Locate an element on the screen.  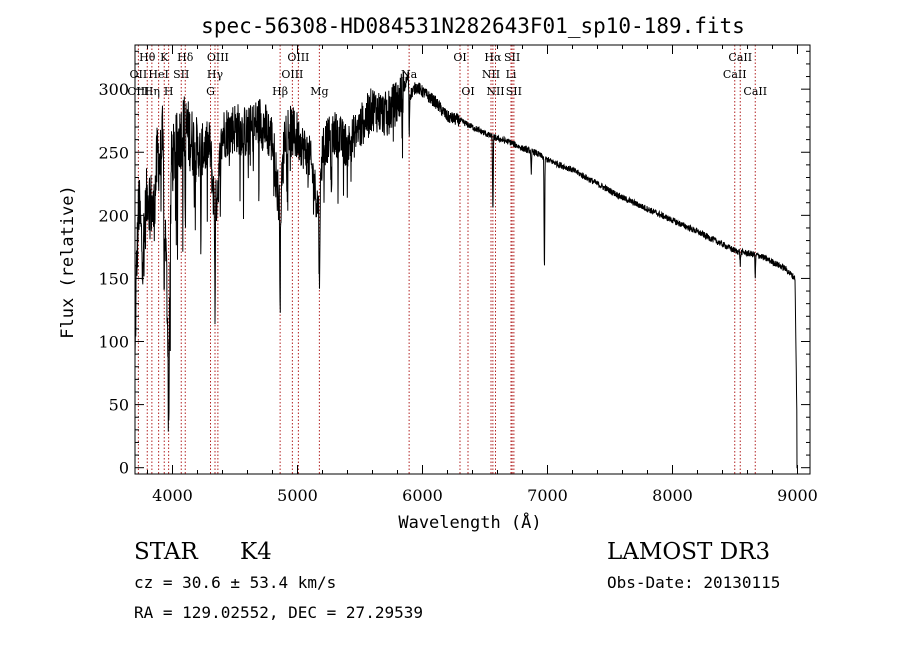
ra-dec-coordinates: RA = 129.02552, DEC = 27.29539 is located at coordinates (278, 612).